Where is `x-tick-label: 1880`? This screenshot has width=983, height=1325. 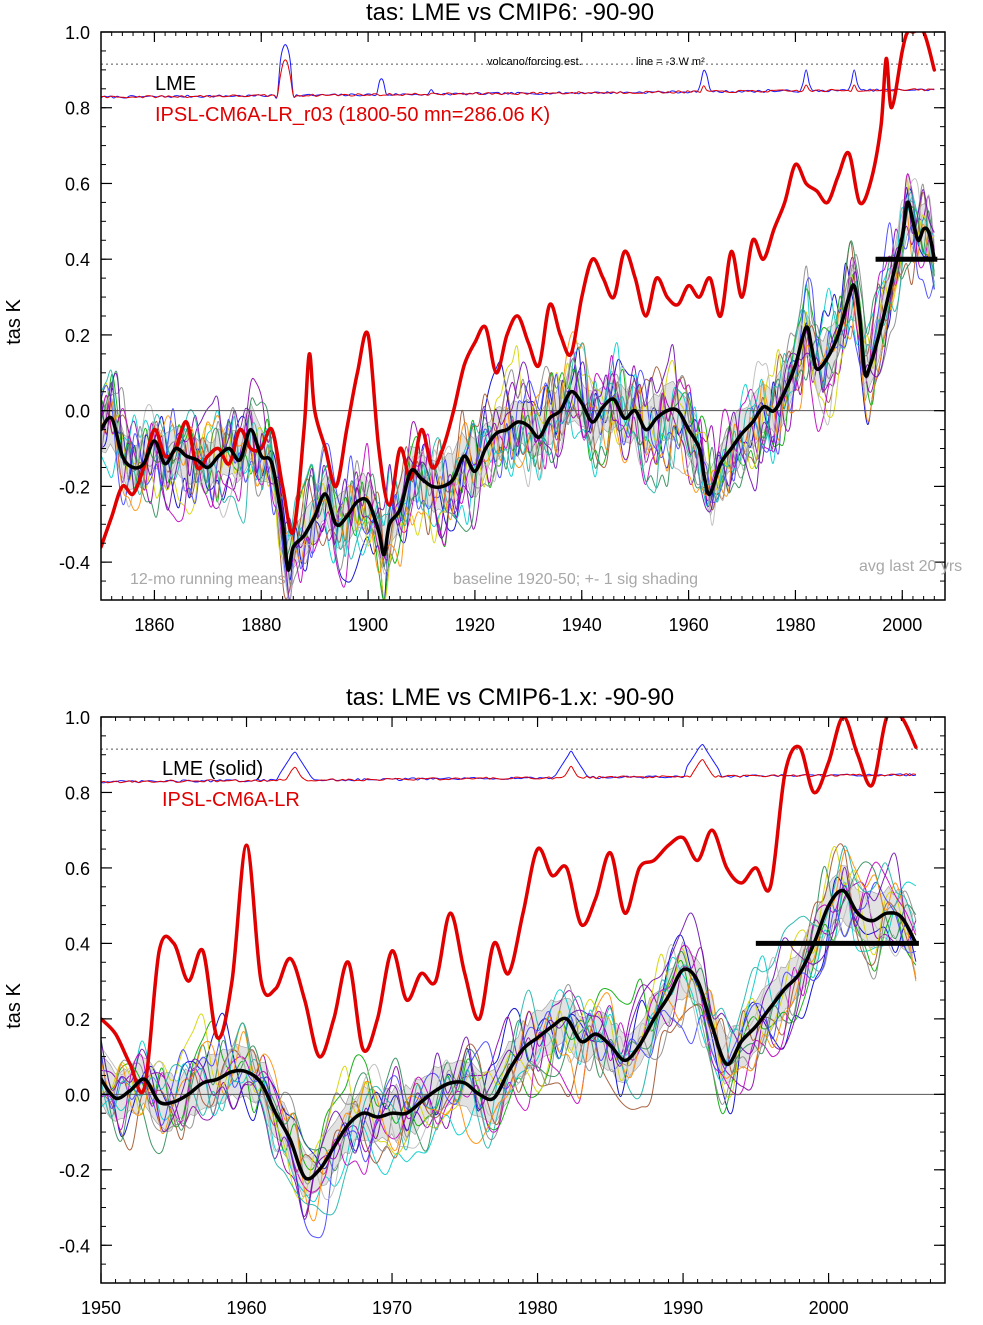 x-tick-label: 1880 is located at coordinates (261, 625).